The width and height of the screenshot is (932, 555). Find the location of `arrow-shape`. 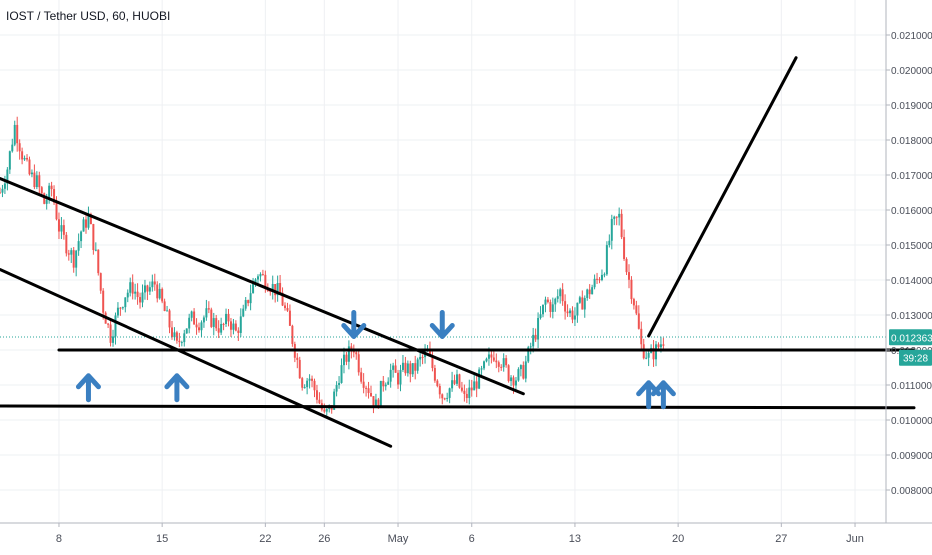

arrow-shape is located at coordinates (177, 388).